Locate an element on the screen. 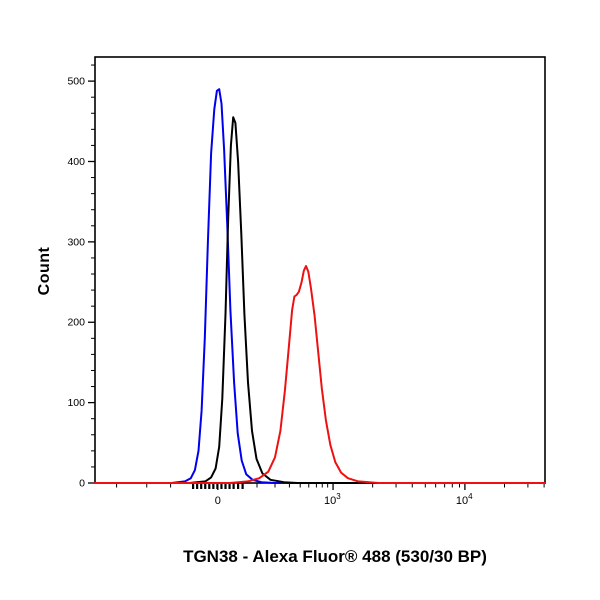 The height and width of the screenshot is (600, 600). x-tick-label: 0 is located at coordinates (218, 501).